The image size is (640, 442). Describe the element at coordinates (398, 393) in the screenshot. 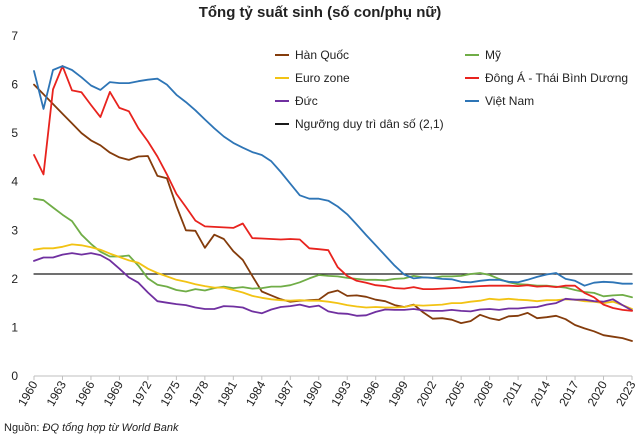

I see `x-tick-label: 1999` at that location.